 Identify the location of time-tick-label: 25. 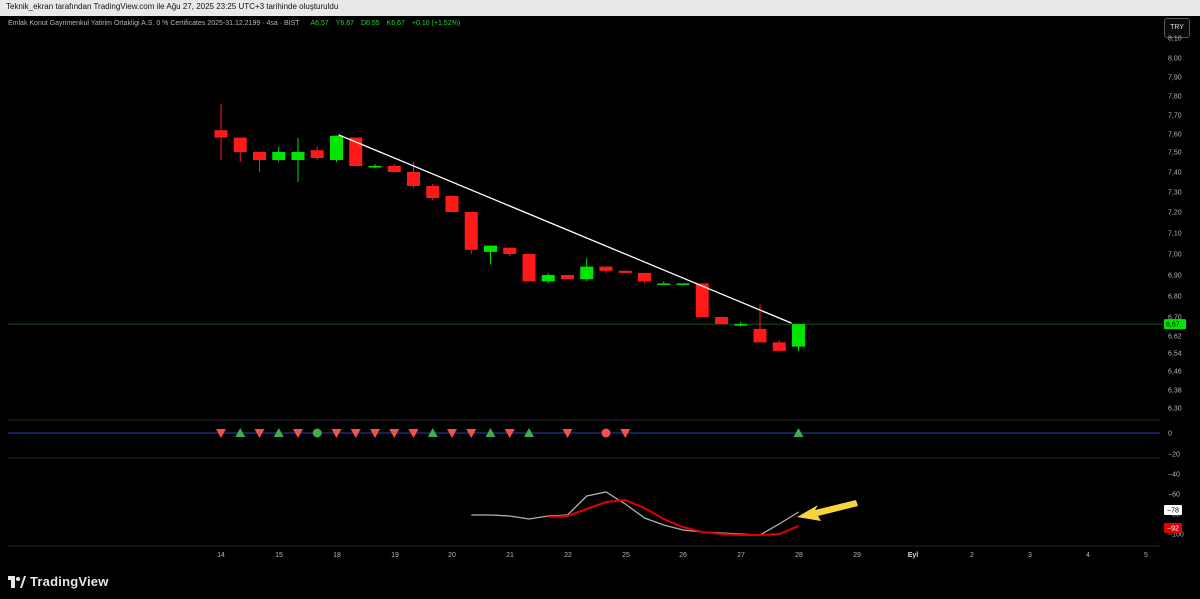
(626, 555).